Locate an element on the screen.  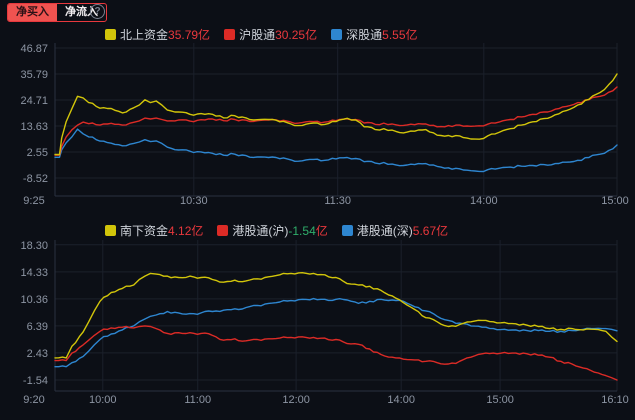
legend-item-north-total: 北上资金 35.79 亿 is located at coordinates (157, 34).